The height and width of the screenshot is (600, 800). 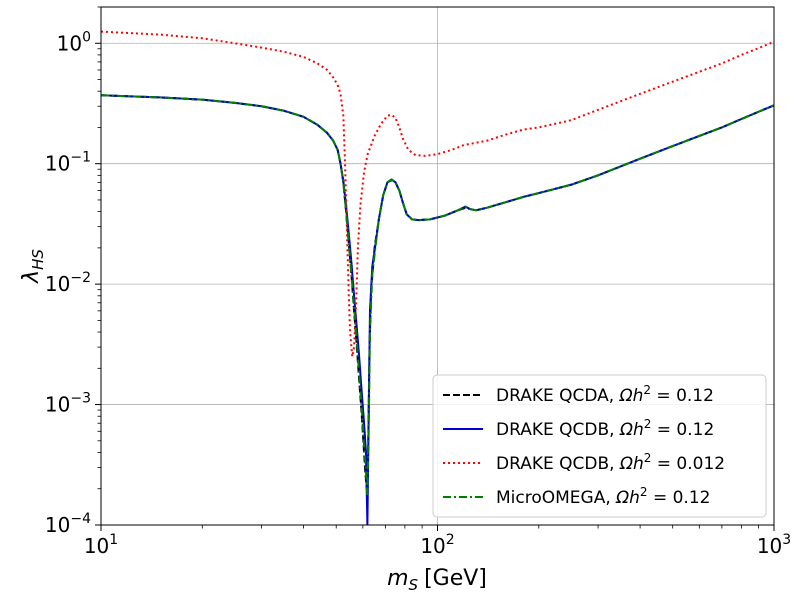 What do you see at coordinates (33, 266) in the screenshot?
I see `y-axis-label: λHS` at bounding box center [33, 266].